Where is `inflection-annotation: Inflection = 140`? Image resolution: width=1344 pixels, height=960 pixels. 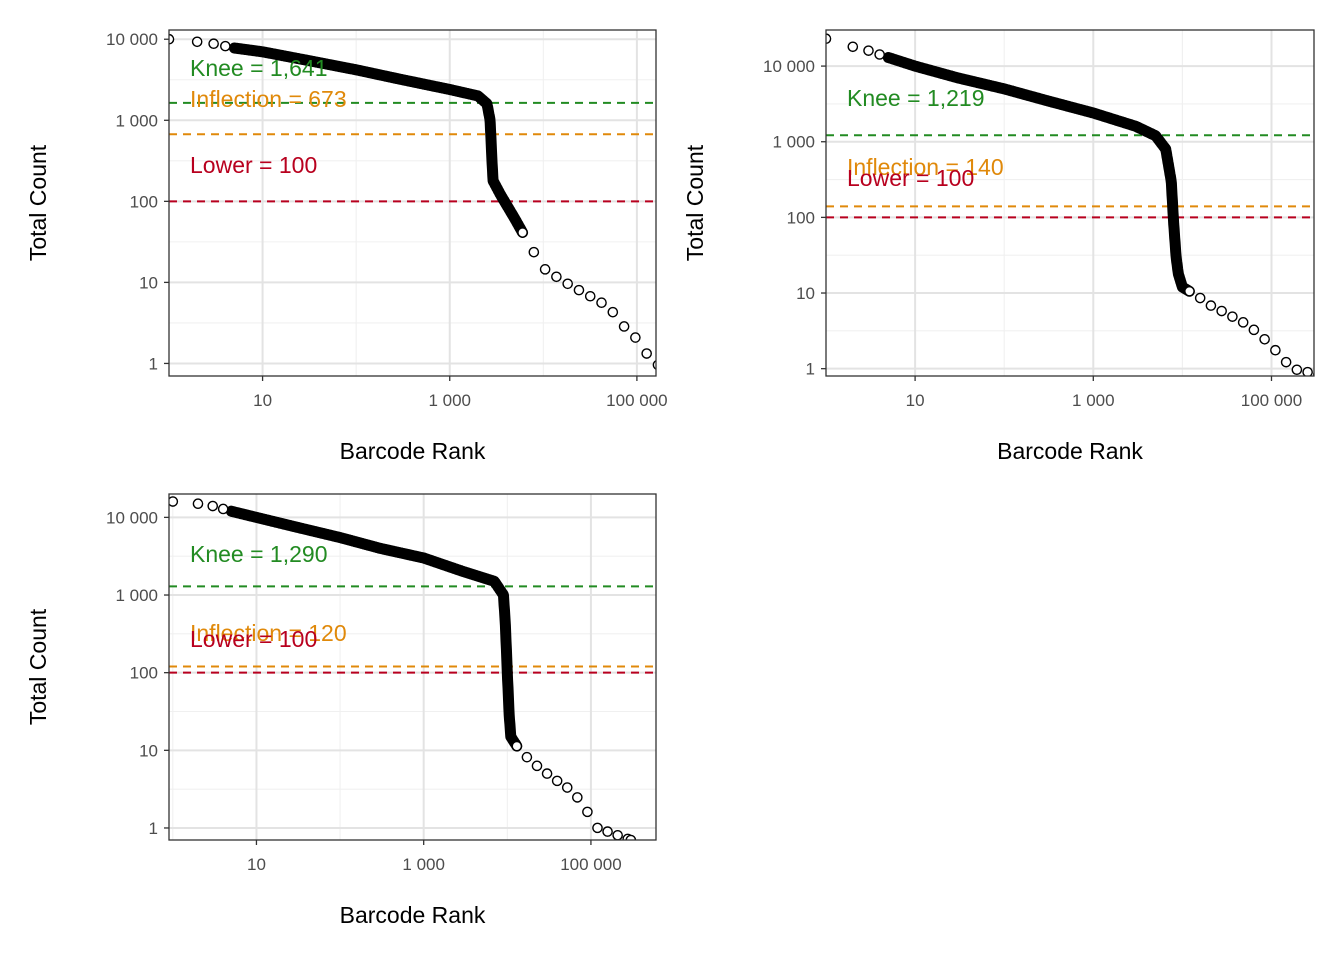
inflection-annotation: Inflection = 140 is located at coordinates (925, 167).